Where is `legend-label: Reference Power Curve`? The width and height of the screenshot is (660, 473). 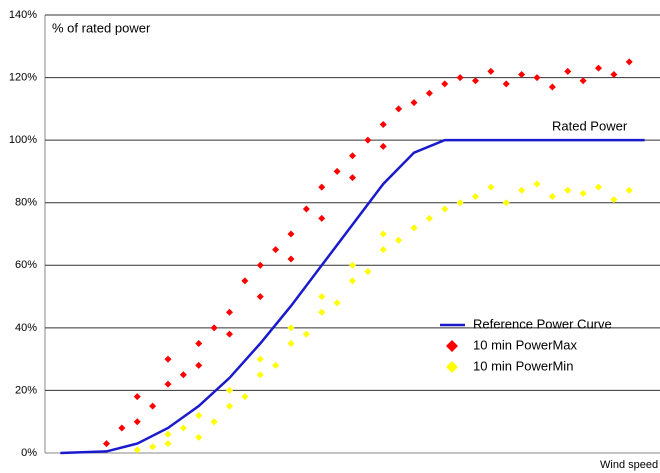
legend-label: Reference Power Curve is located at coordinates (542, 323).